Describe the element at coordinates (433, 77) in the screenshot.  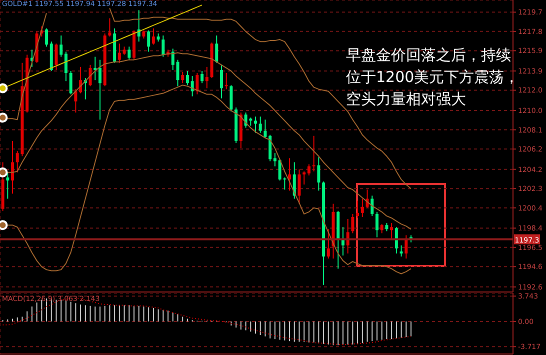
I see `annotation: 位于1200美元下方震荡，` at that location.